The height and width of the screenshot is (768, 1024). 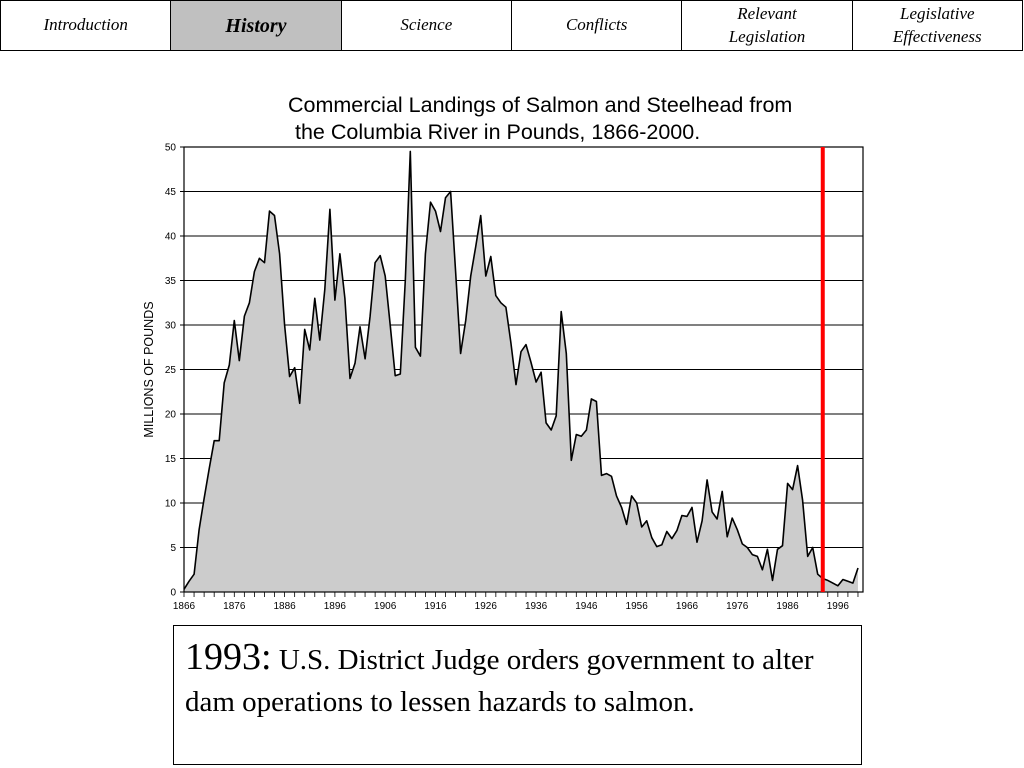 I want to click on tab-label-line: History, so click(x=256, y=25).